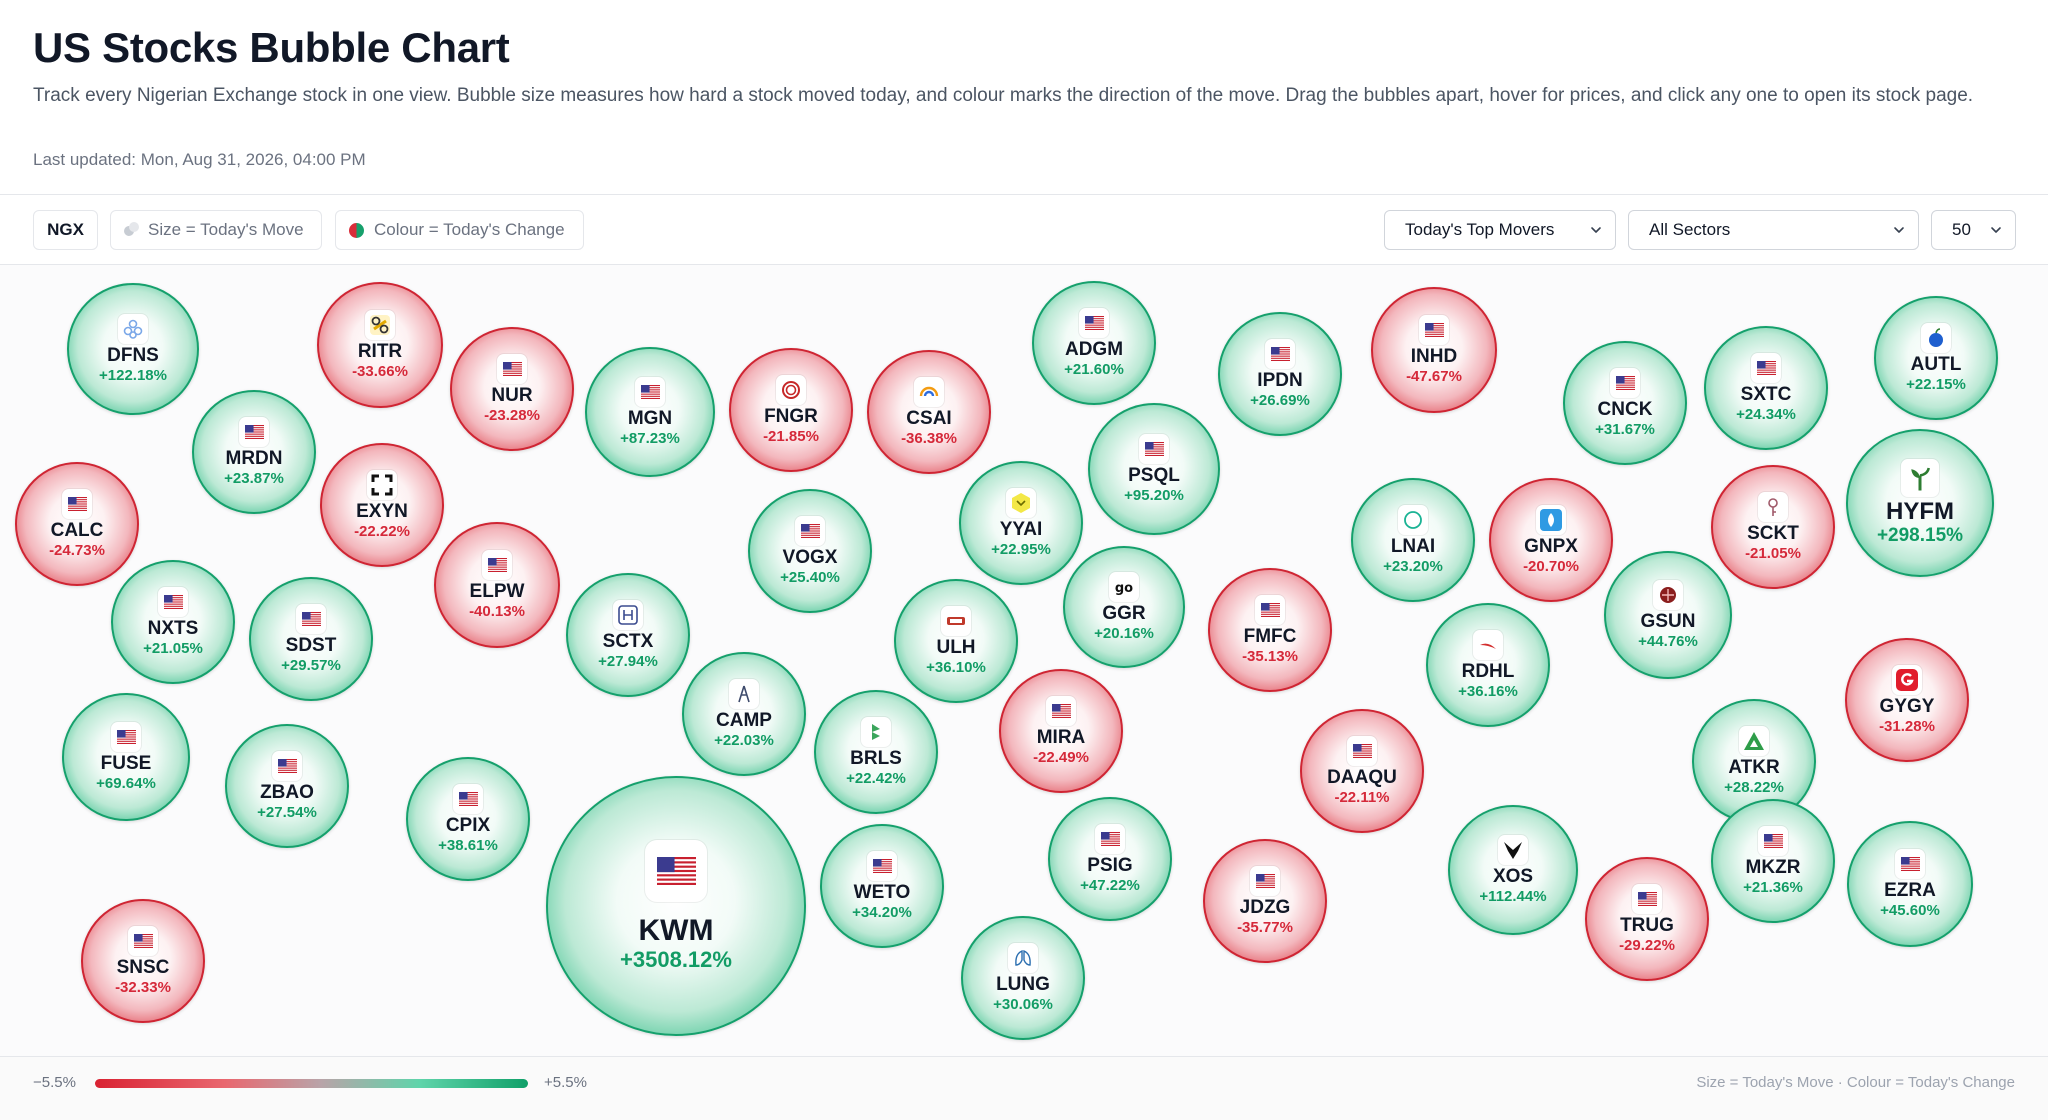  Describe the element at coordinates (791, 389) in the screenshot. I see `ring-logo-icon` at that location.